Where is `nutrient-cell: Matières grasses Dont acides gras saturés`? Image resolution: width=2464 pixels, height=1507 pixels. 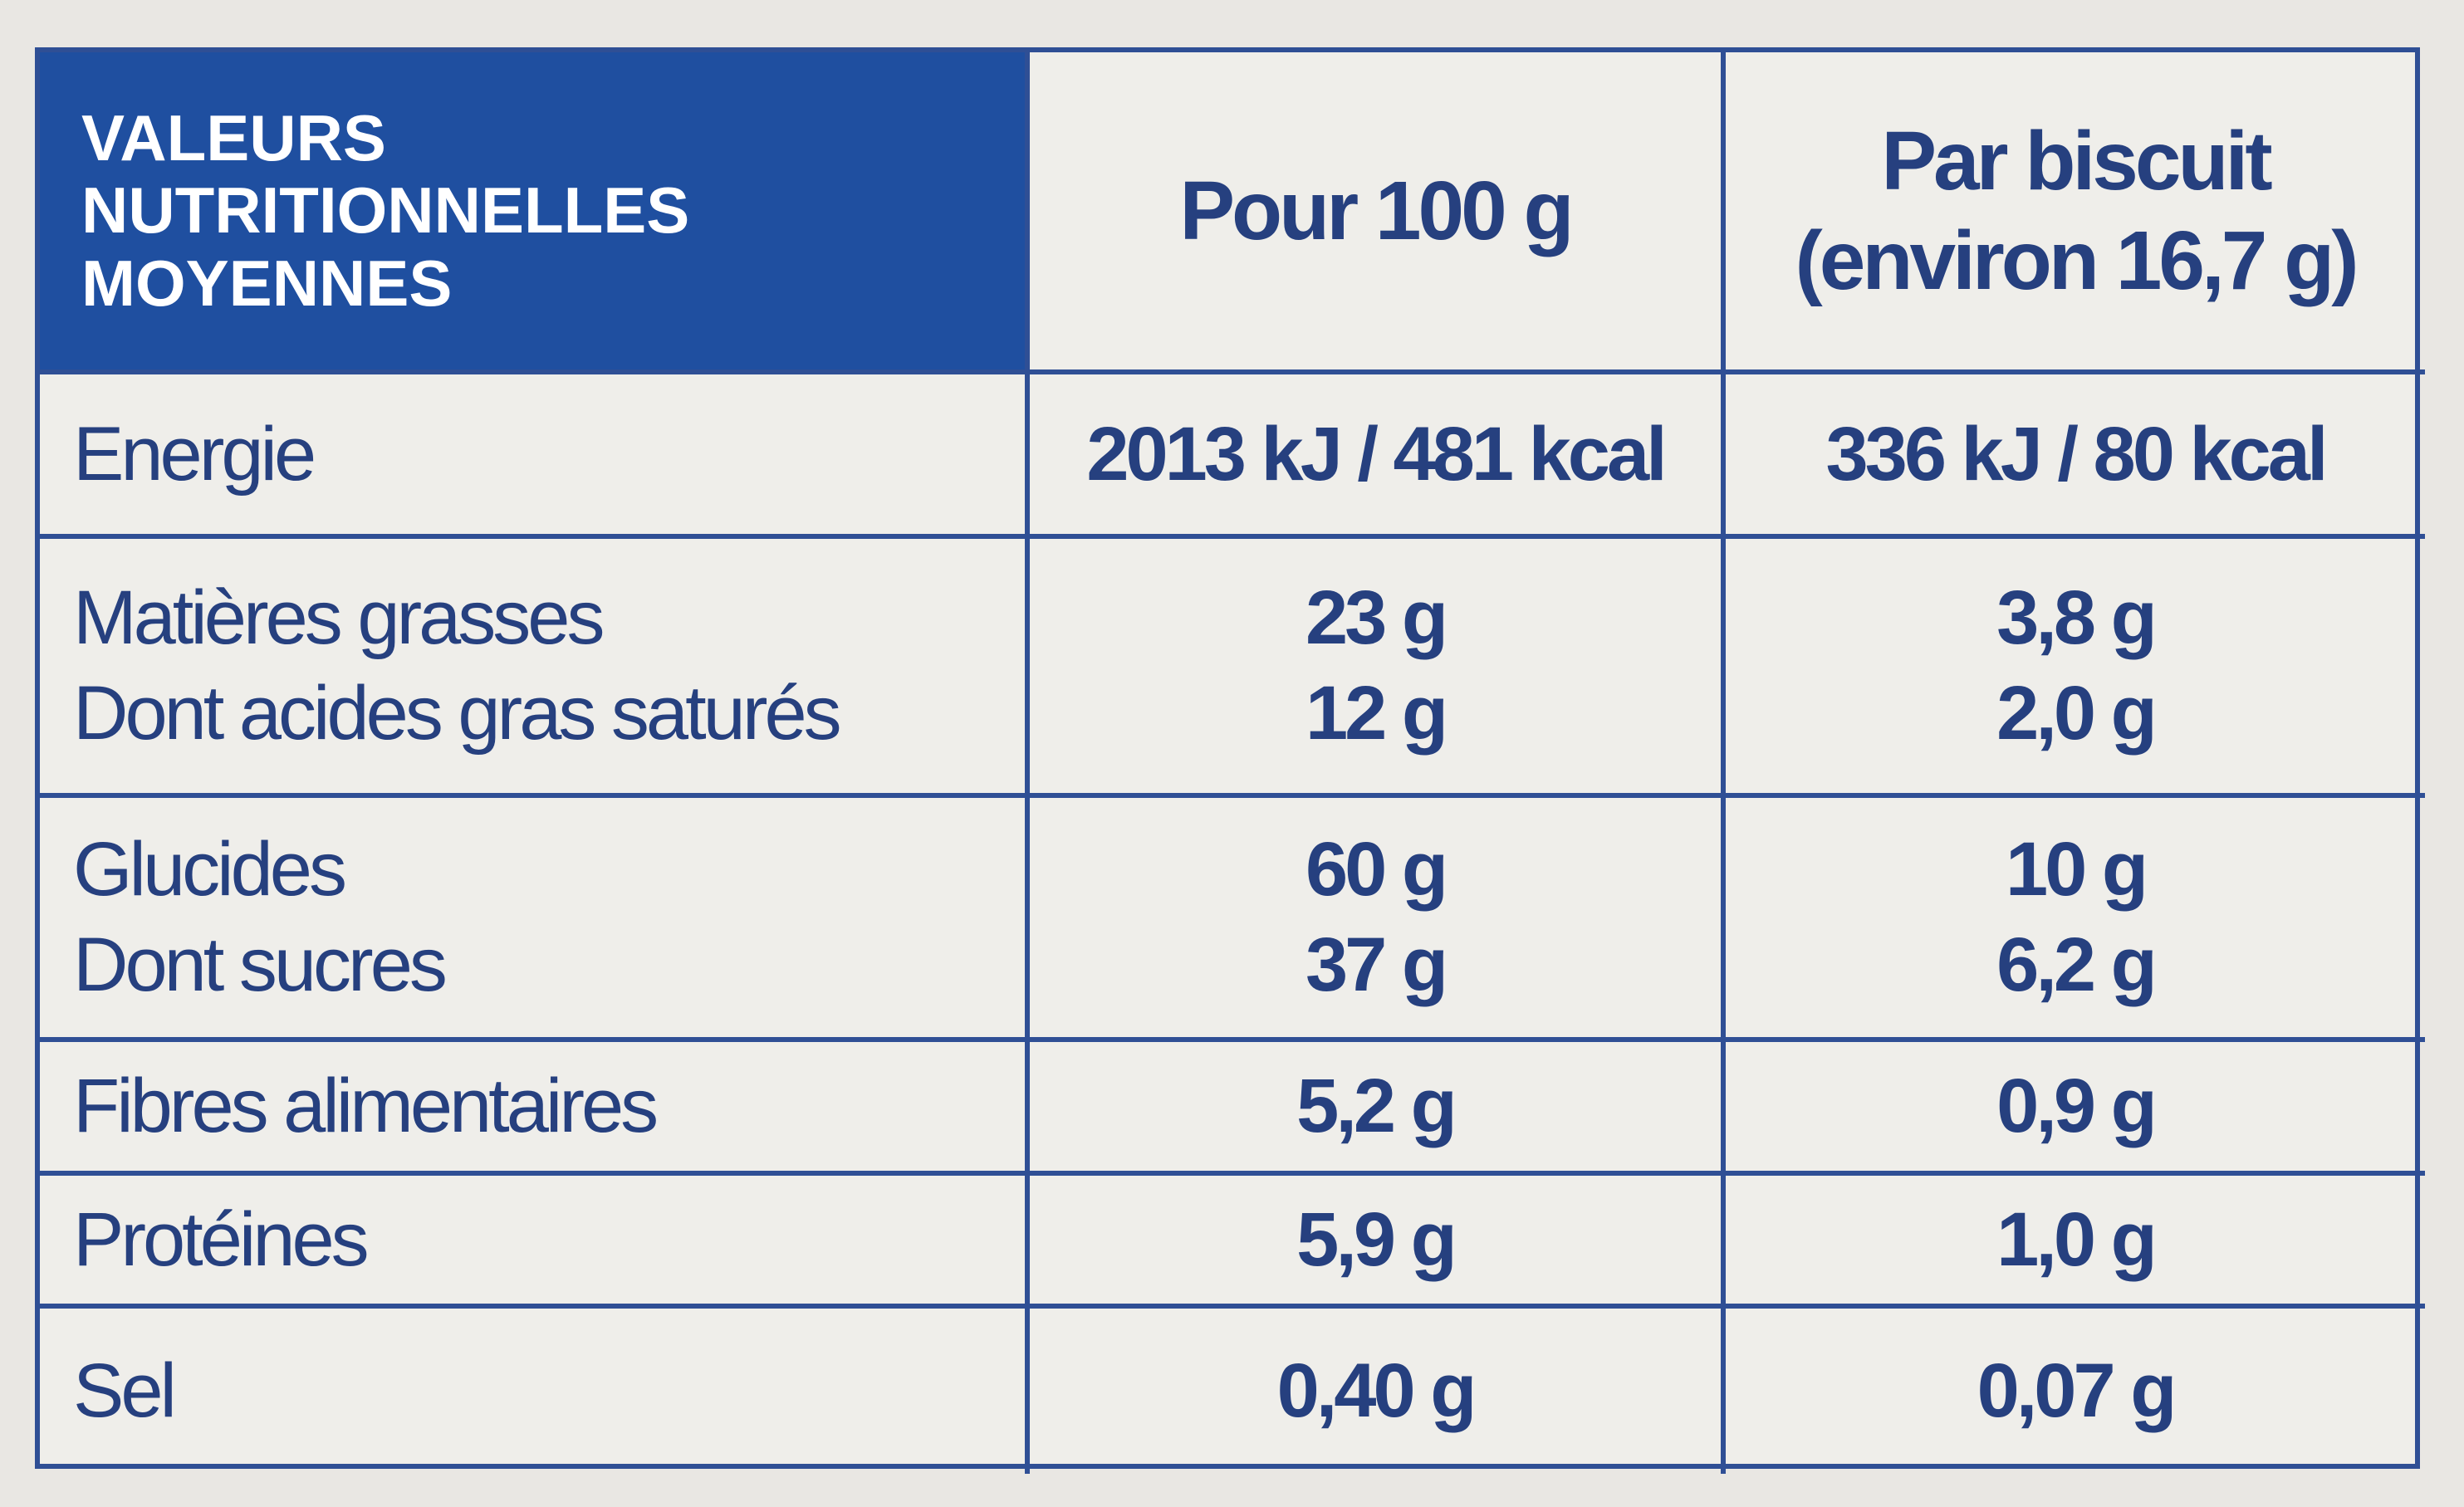
nutrient-cell: Matières grasses Dont acides gras saturés is located at coordinates (535, 668).